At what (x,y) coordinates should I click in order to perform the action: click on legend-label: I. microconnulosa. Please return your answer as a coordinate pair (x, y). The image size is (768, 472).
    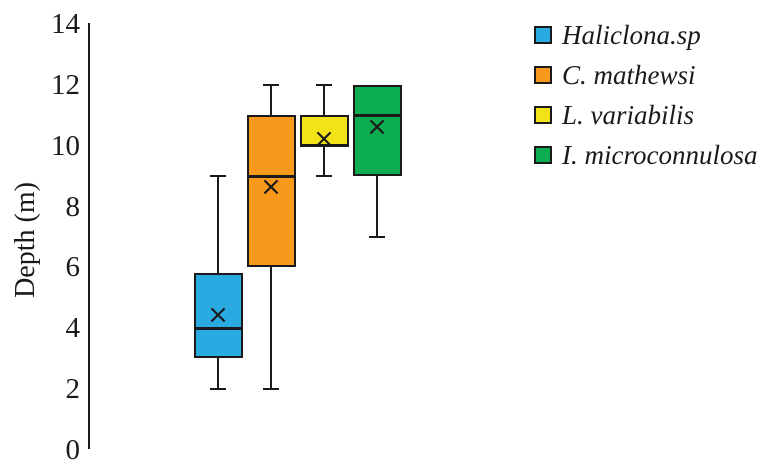
    Looking at the image, I should click on (660, 154).